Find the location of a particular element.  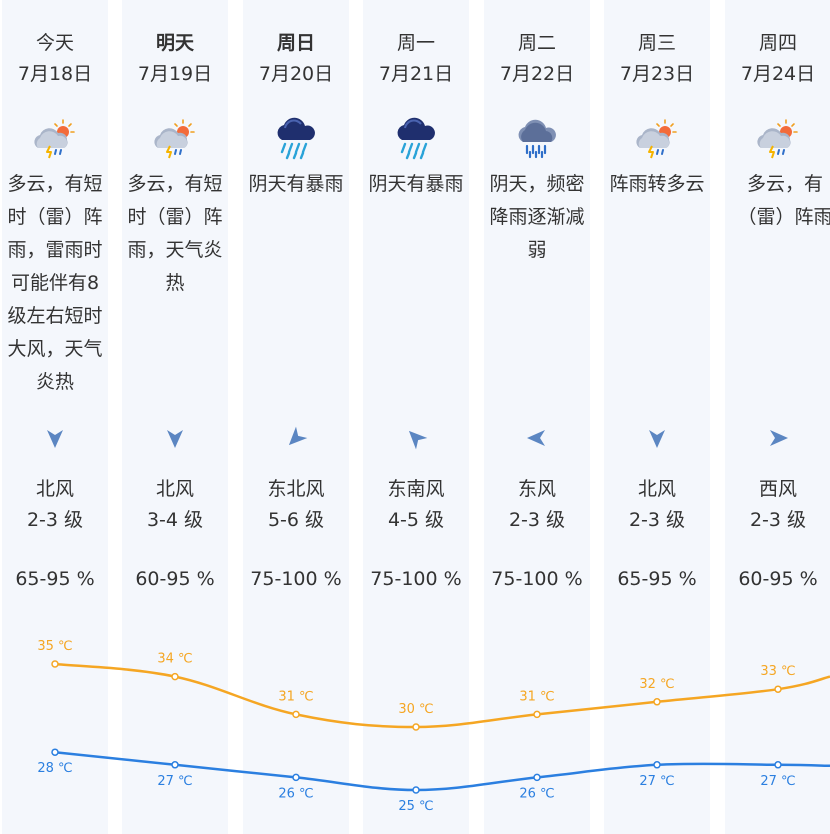

day-column: 周三 7月23日阵雨转多云北风 2-3 级 65-95 % is located at coordinates (657, 417).